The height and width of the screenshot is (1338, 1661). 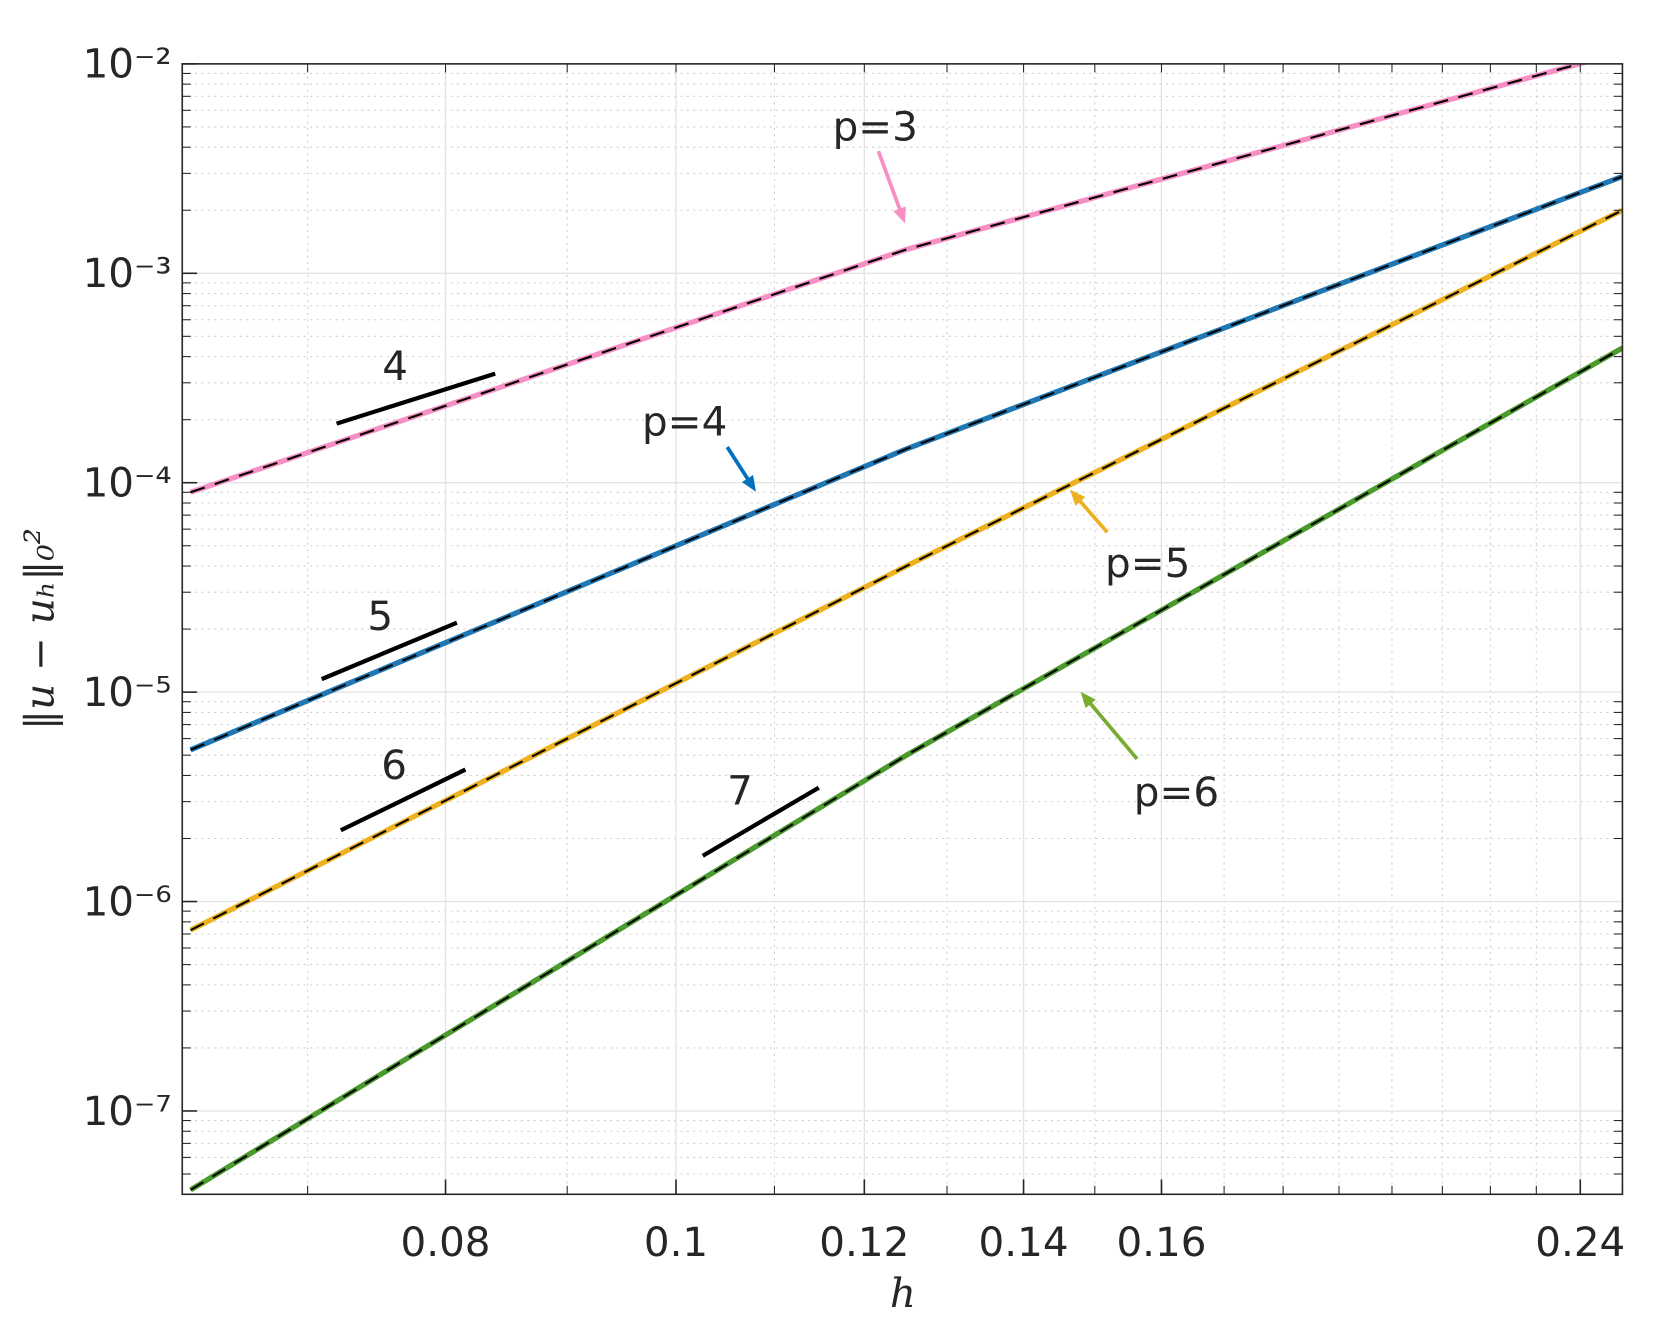 What do you see at coordinates (1161, 1242) in the screenshot?
I see `x-tick-label: 0.16` at bounding box center [1161, 1242].